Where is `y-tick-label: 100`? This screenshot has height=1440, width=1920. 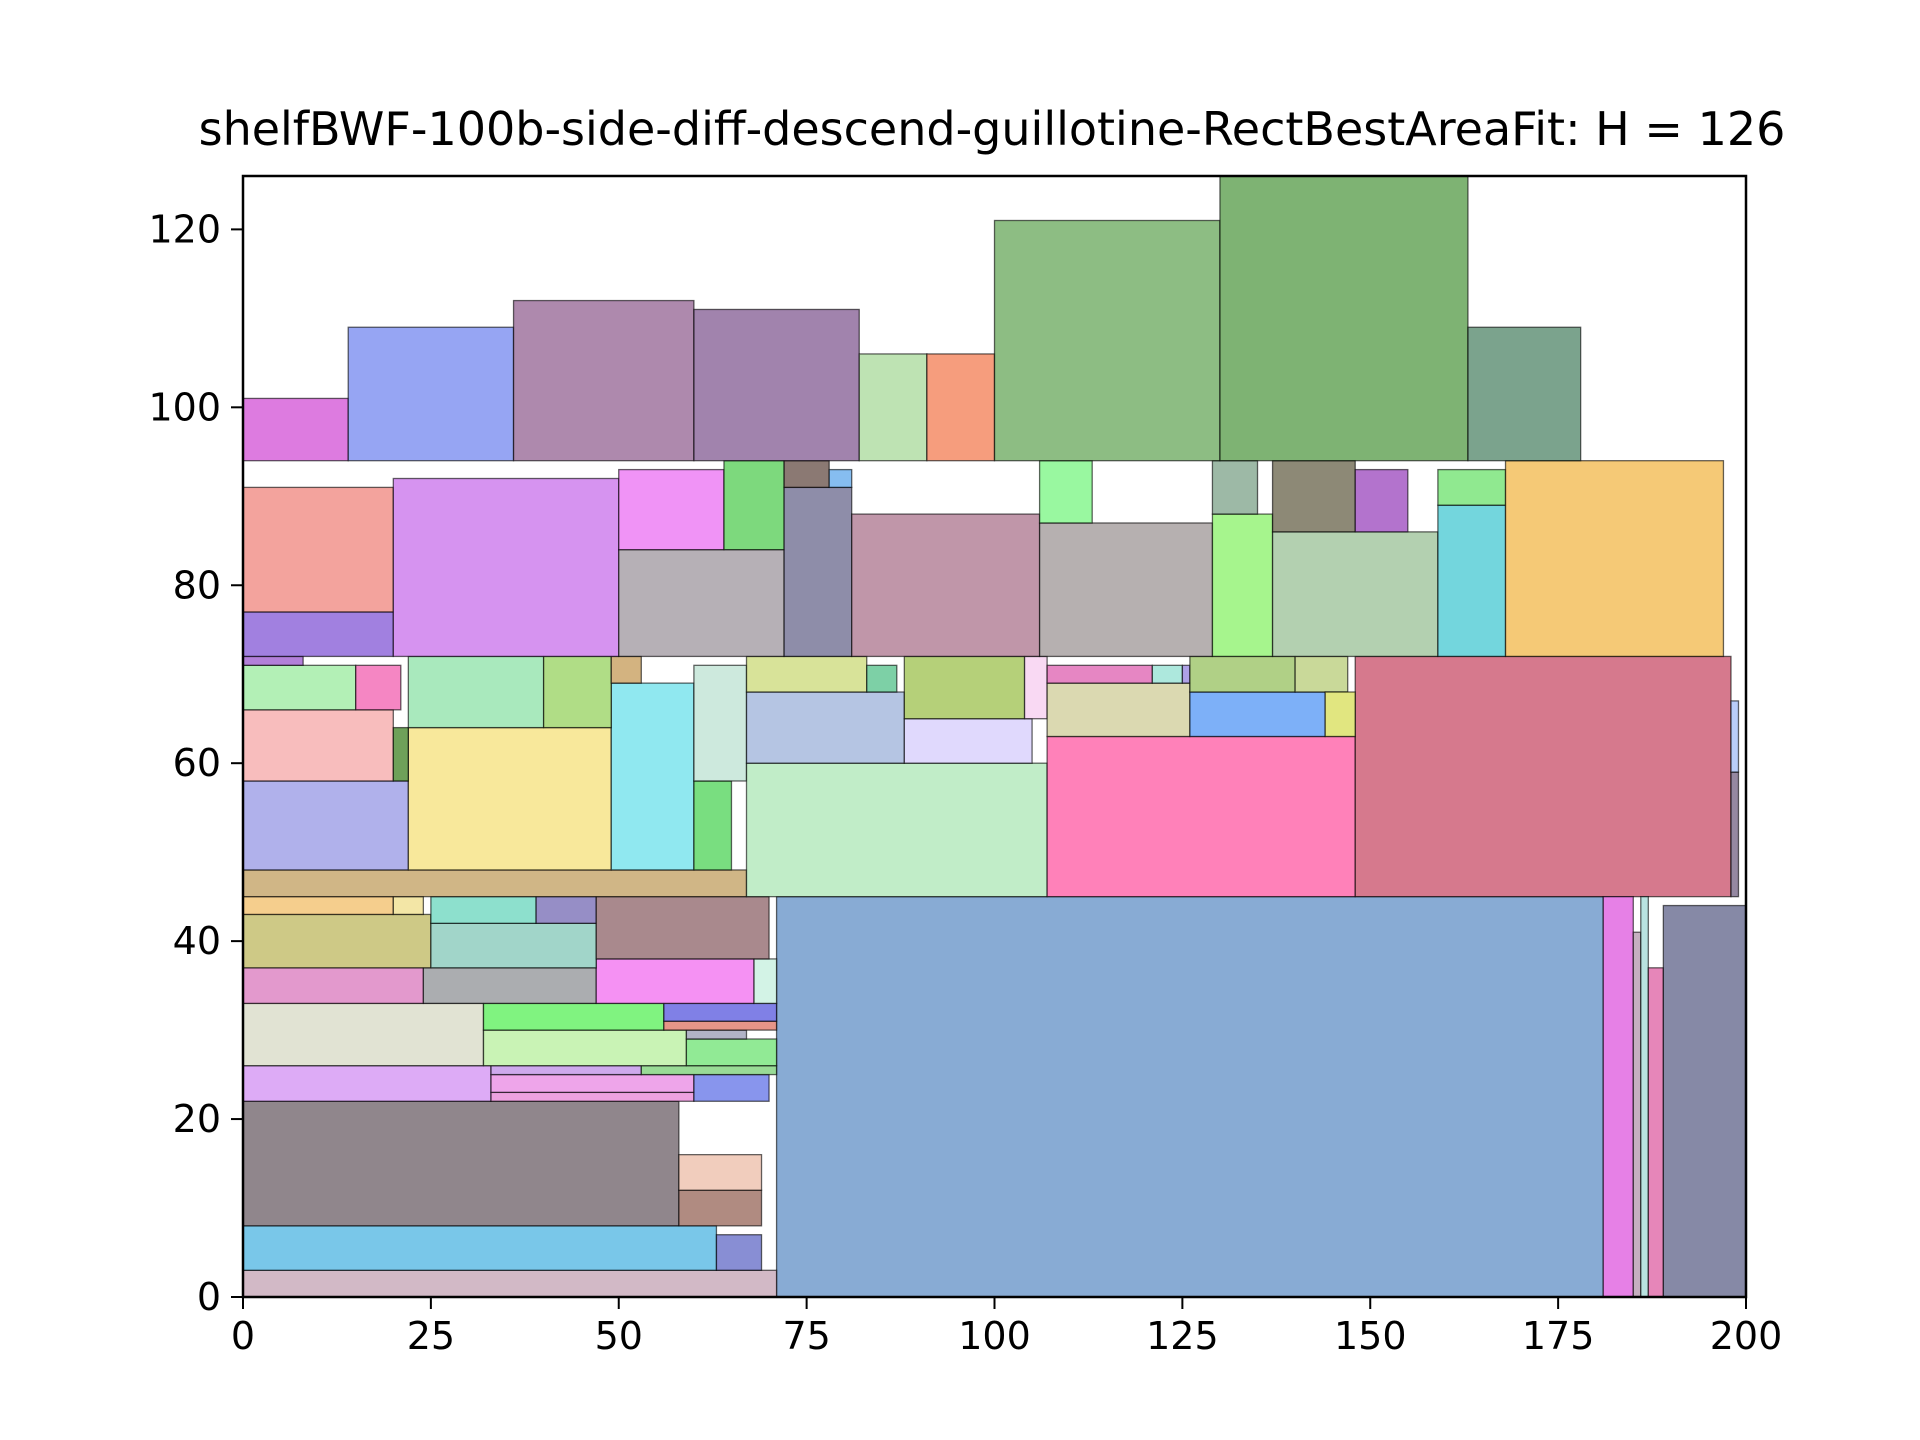
y-tick-label: 100 is located at coordinates (184, 407).